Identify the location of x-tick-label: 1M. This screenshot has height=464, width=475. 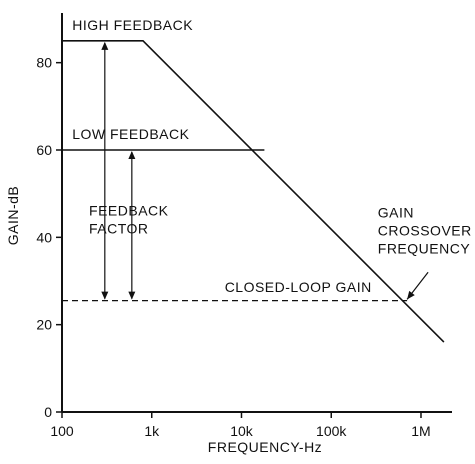
(420, 431).